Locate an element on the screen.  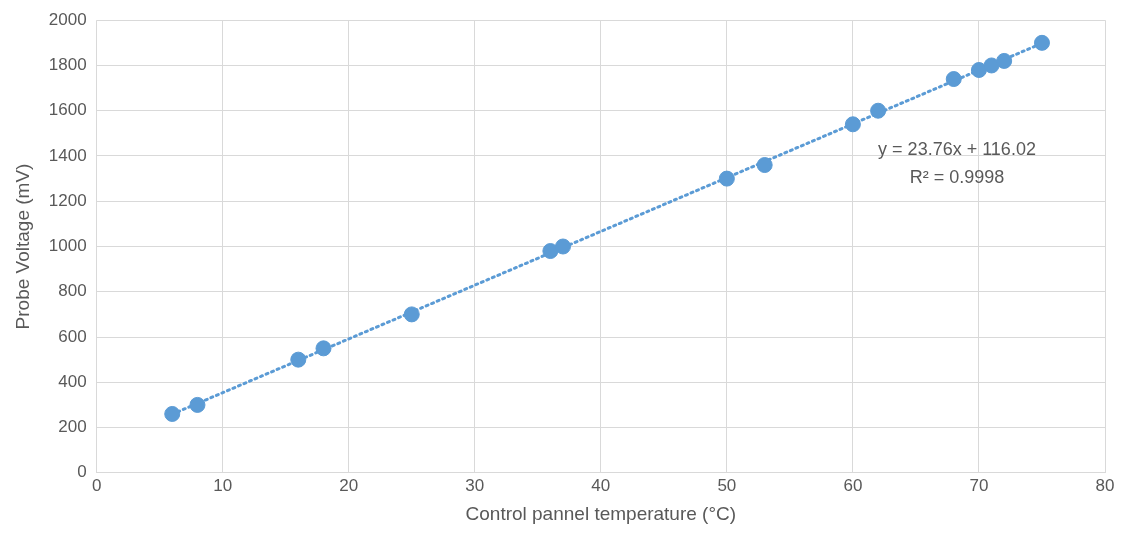
x-tick-label: 30 is located at coordinates (475, 485).